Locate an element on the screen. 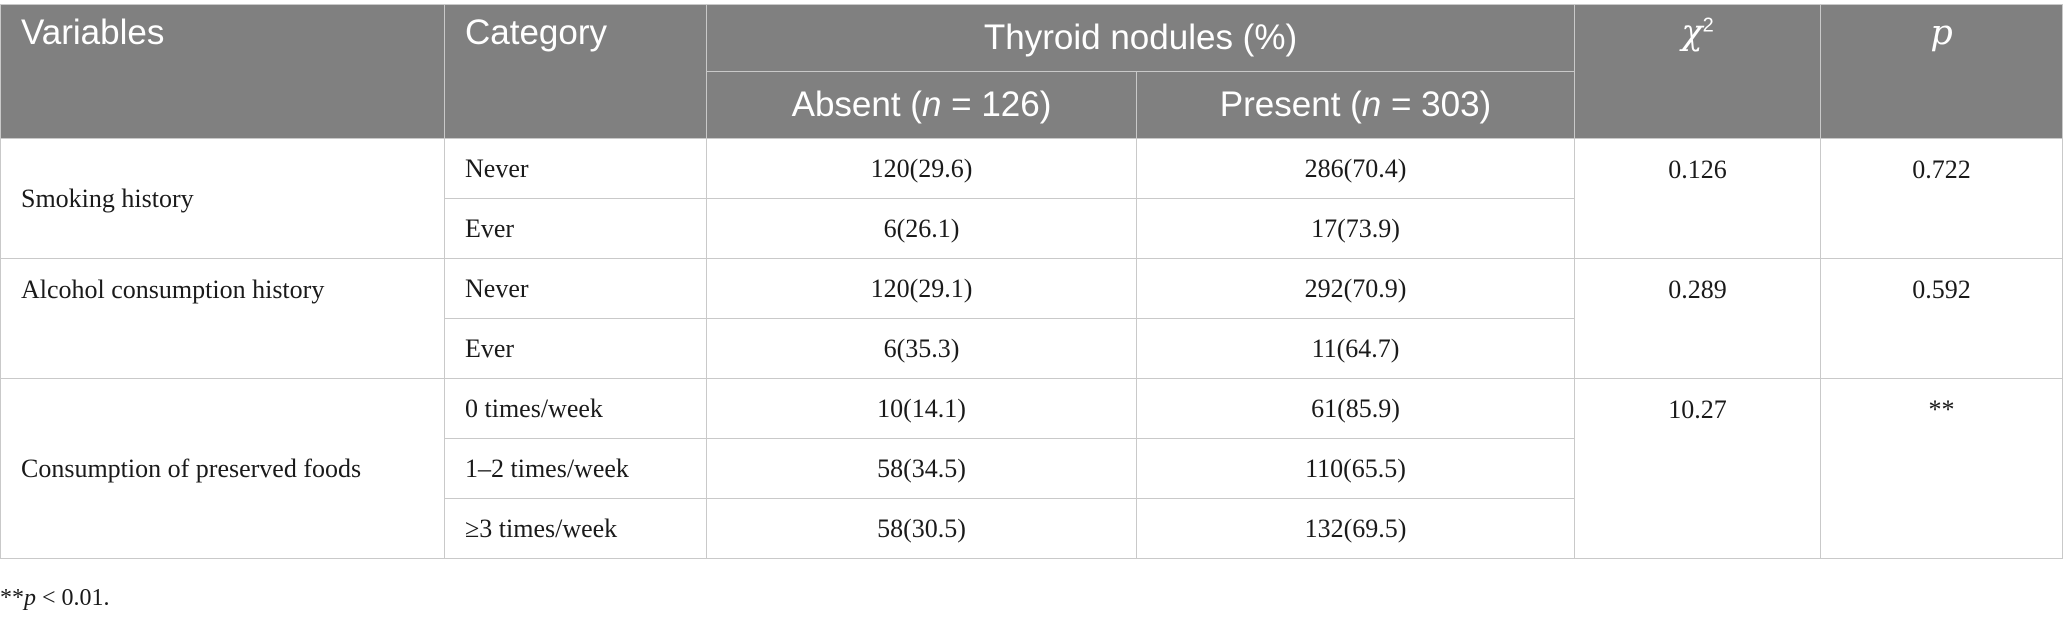 This screenshot has height=626, width=2067. header-p-value: p is located at coordinates (1942, 71).